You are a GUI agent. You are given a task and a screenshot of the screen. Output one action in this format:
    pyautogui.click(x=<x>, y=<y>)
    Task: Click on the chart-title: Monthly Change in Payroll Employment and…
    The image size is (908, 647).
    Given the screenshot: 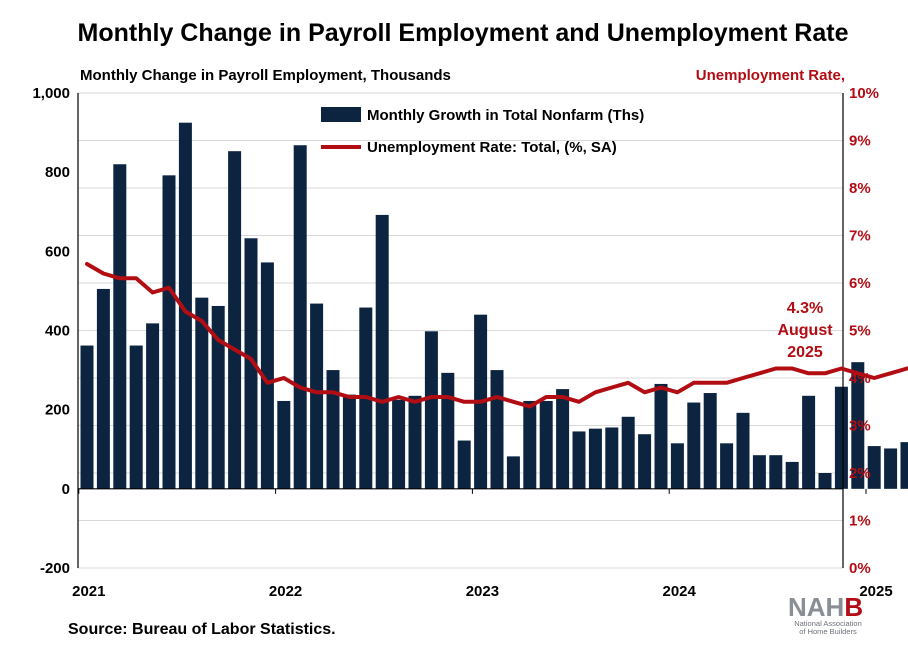 What is the action you would take?
    pyautogui.click(x=463, y=33)
    